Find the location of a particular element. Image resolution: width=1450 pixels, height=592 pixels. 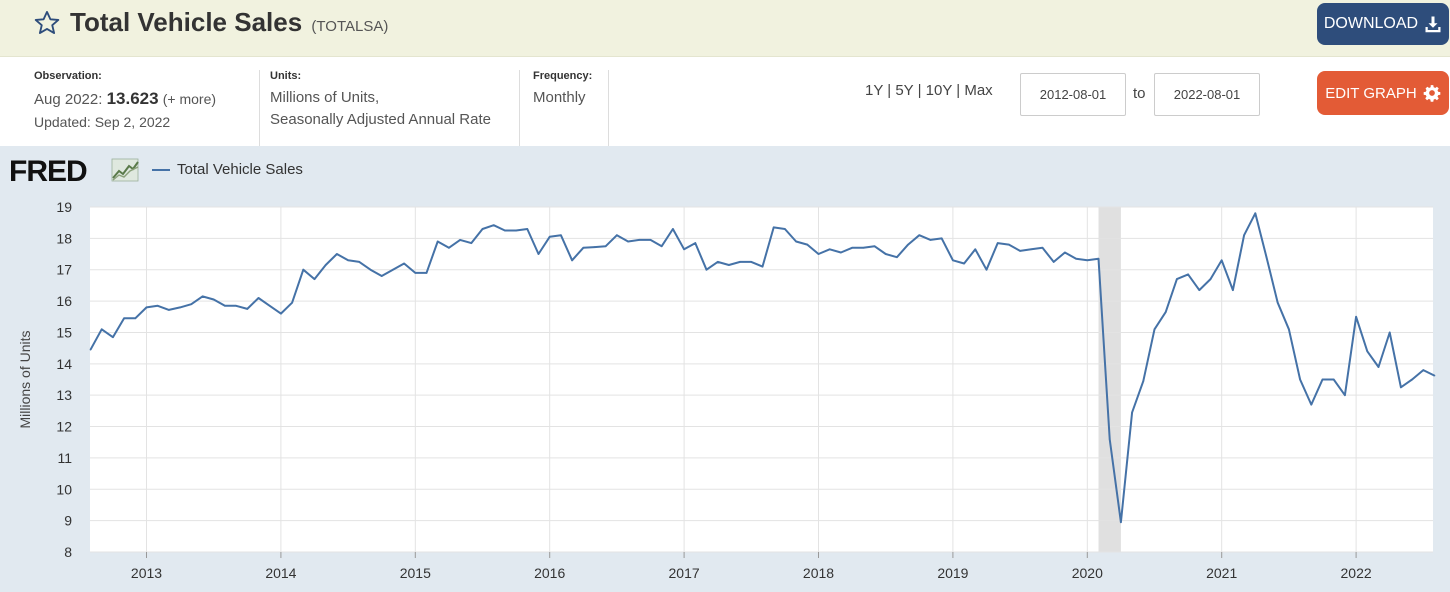

x-tick-label: 2019 is located at coordinates (952, 573).